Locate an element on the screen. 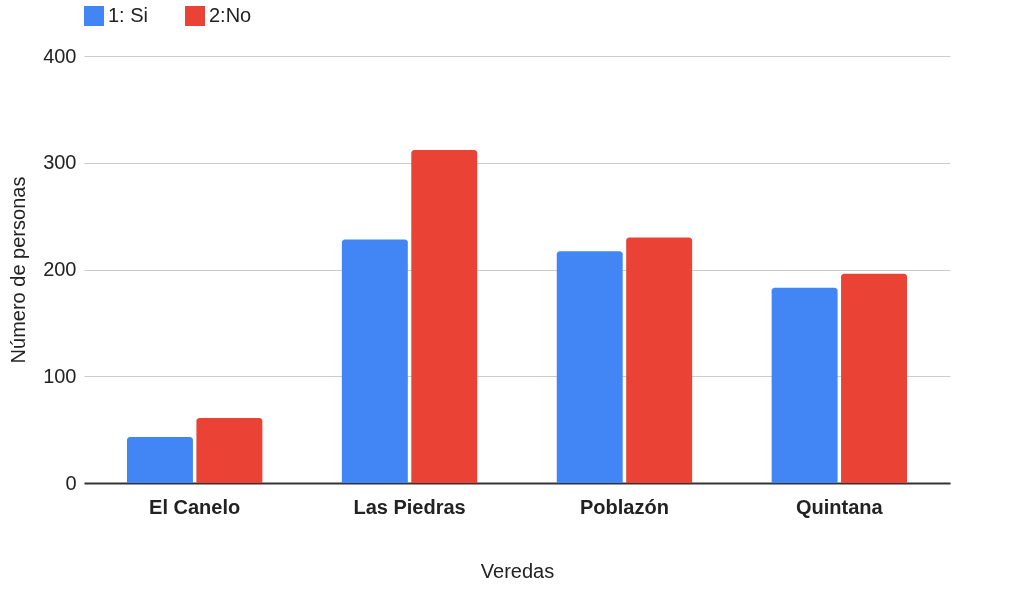  y-axis-title: Número de personas is located at coordinates (18, 270).